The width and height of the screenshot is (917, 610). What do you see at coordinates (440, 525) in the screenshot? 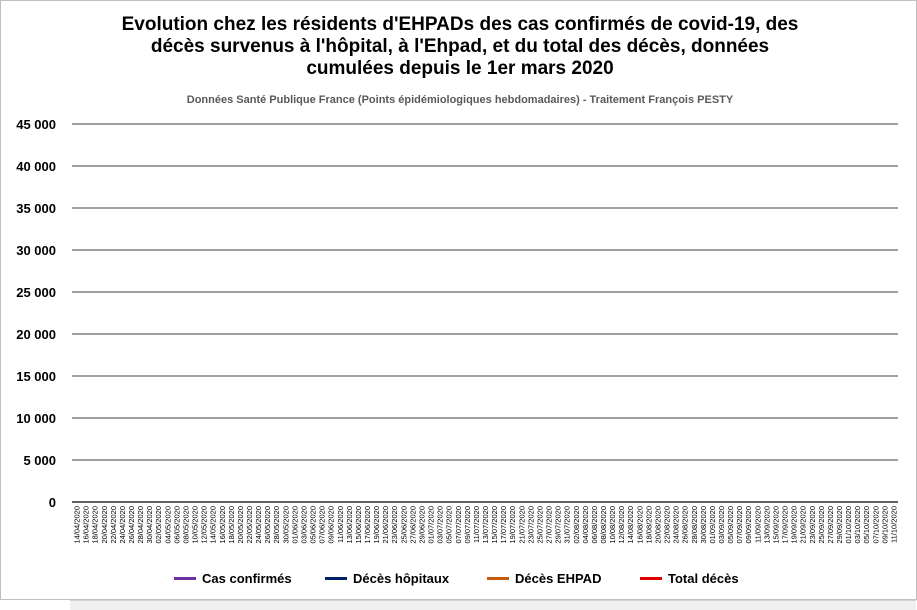
I see `x-tick-label: 03/07/2020` at bounding box center [440, 525].